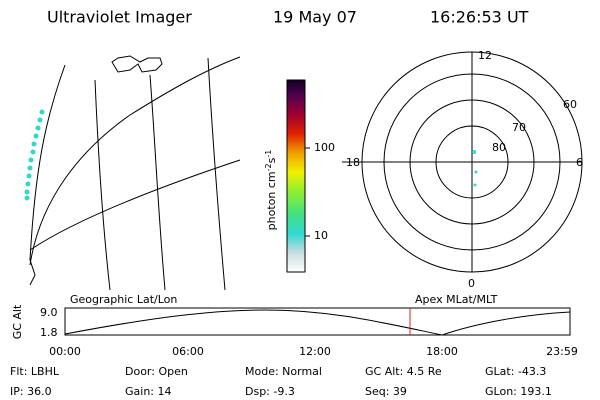  I want to click on timeline-x-tick: 12:00, so click(315, 351).